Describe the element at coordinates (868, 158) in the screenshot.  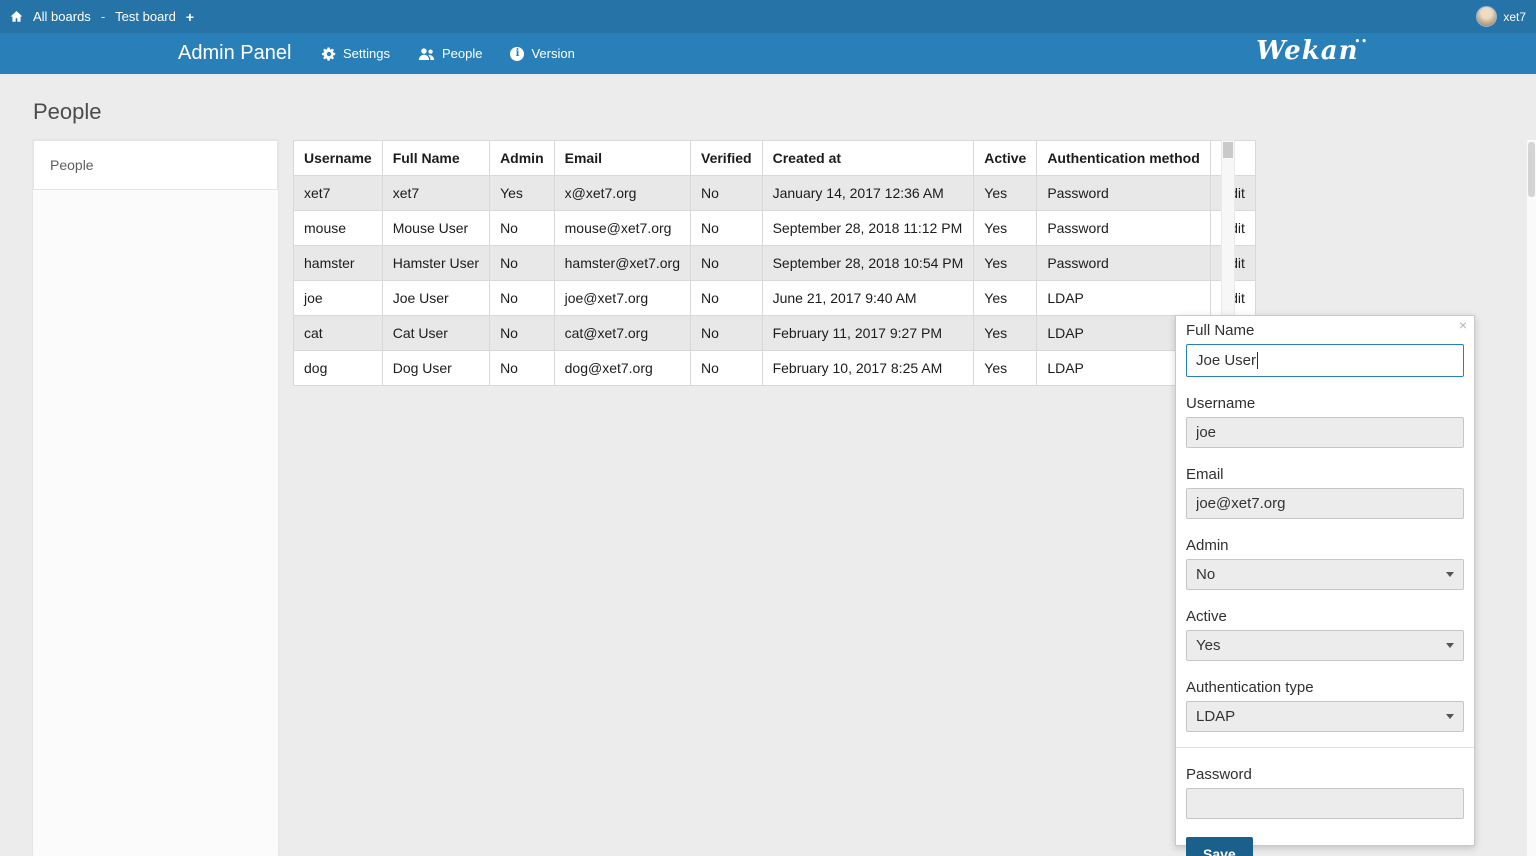
I see `col-header-created: Created at` at that location.